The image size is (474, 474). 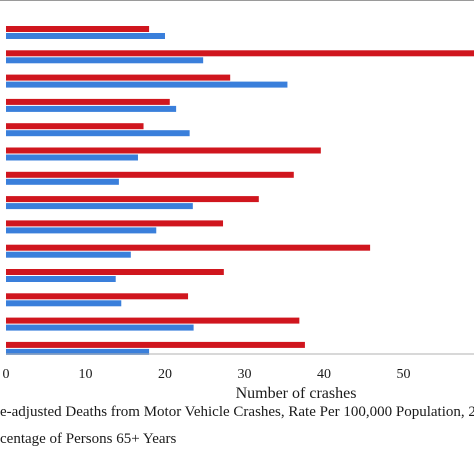 What do you see at coordinates (245, 374) in the screenshot?
I see `x-tick-label-30: 30` at bounding box center [245, 374].